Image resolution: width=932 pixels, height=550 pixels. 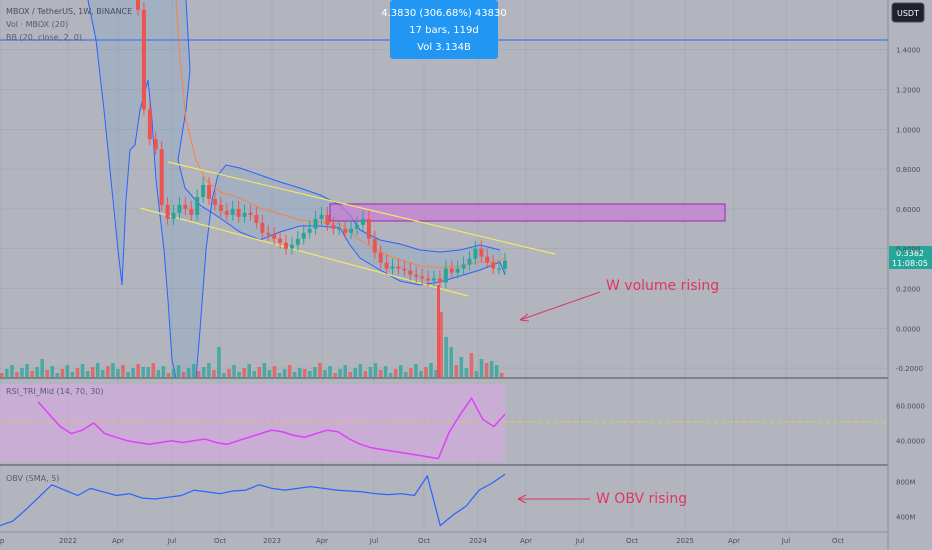 I want to click on bollinger-upper-band, so click(x=348, y=271).